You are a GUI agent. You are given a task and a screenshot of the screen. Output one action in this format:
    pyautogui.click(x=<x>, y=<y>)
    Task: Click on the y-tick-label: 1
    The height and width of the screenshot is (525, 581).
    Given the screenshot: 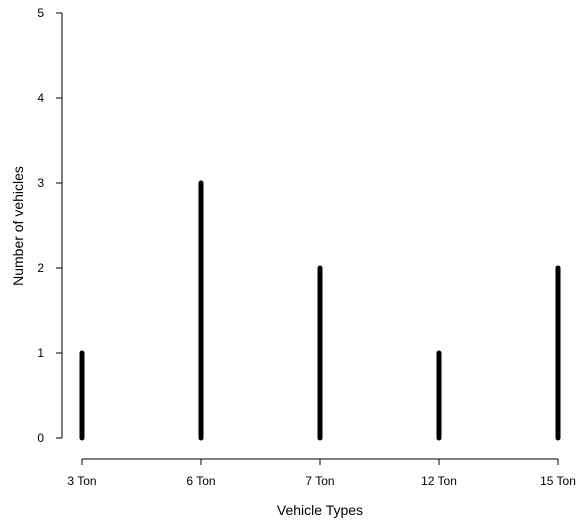 What is the action you would take?
    pyautogui.click(x=40, y=353)
    